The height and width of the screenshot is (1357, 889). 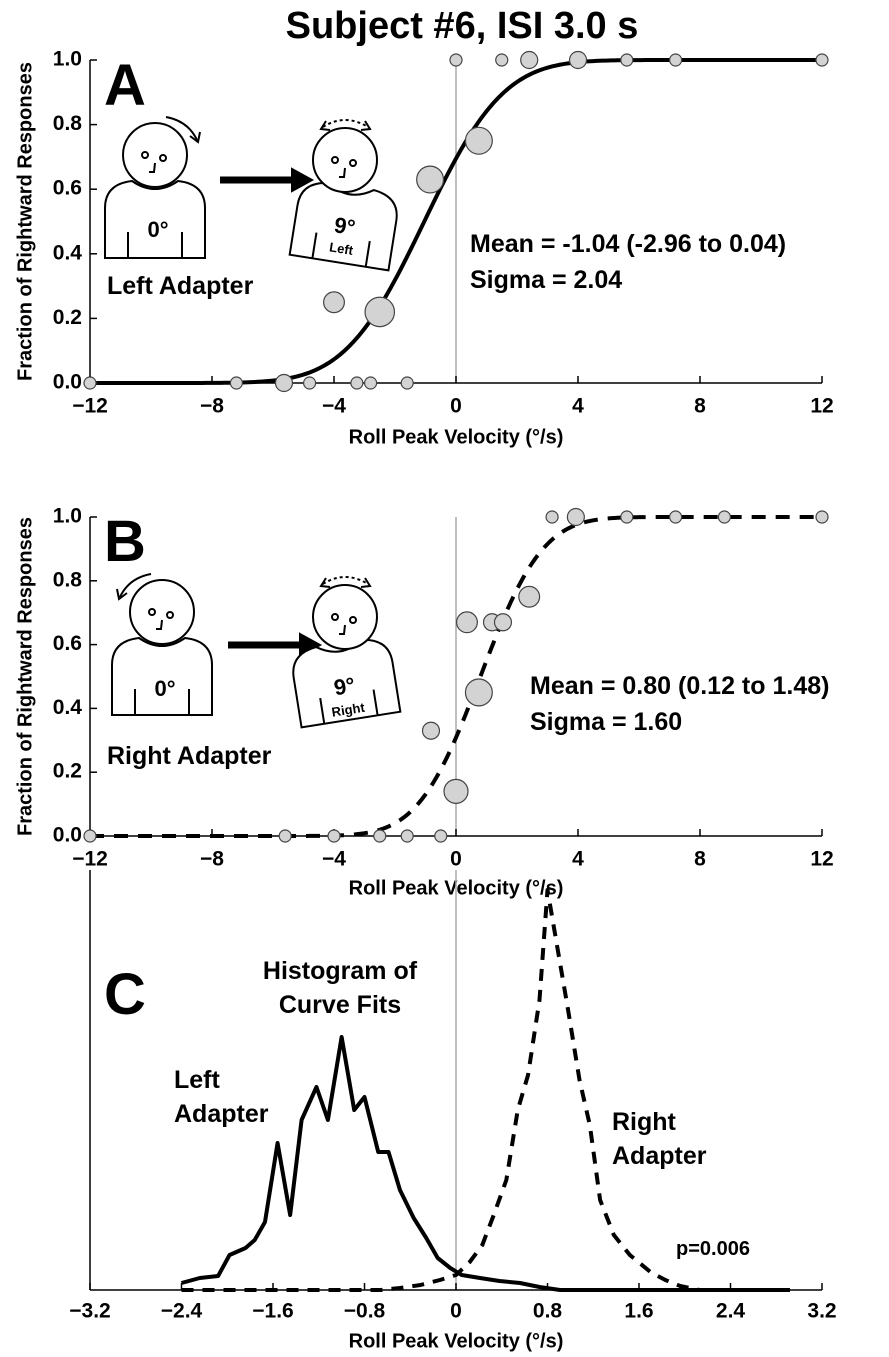 I want to click on panel-letter: C, so click(x=125, y=994).